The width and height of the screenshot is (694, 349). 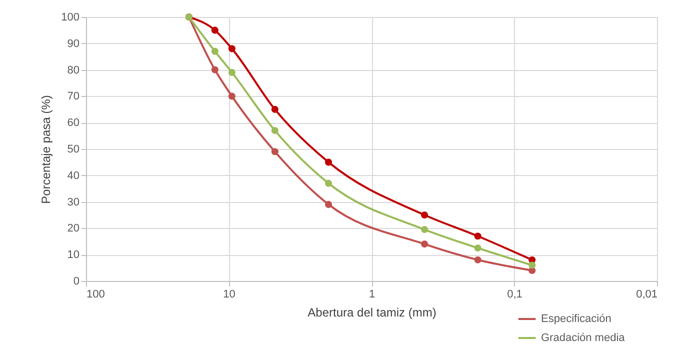 I want to click on x-tick-label: 0,01, so click(x=647, y=294).